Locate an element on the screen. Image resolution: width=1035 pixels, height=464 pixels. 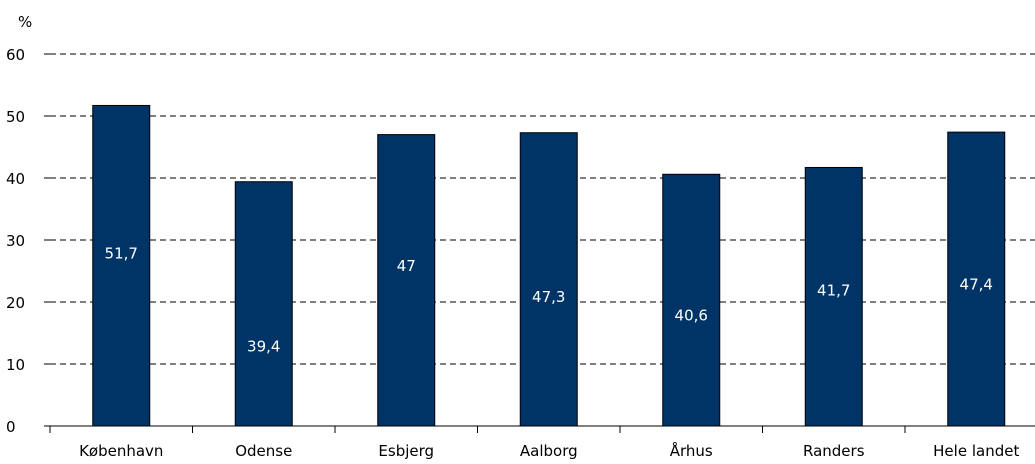
x-category-label: København is located at coordinates (121, 451).